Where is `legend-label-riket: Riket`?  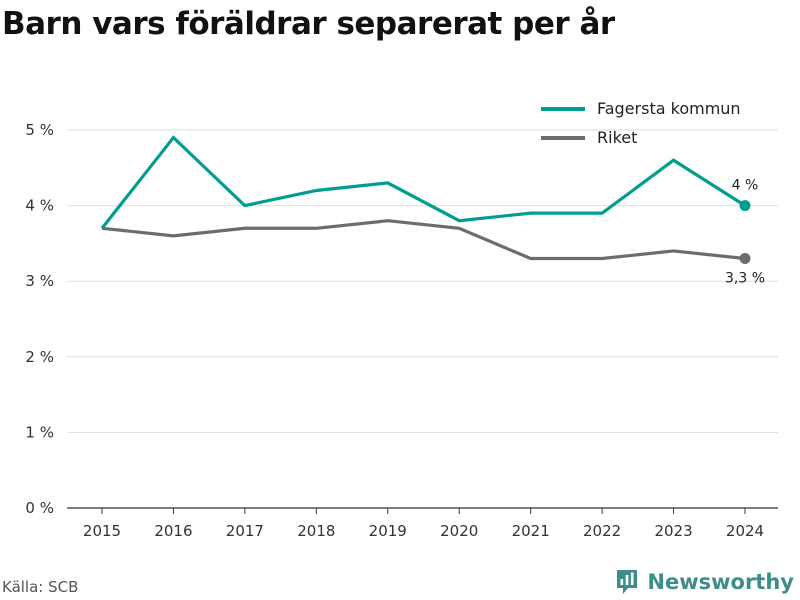
legend-label-riket: Riket is located at coordinates (617, 137).